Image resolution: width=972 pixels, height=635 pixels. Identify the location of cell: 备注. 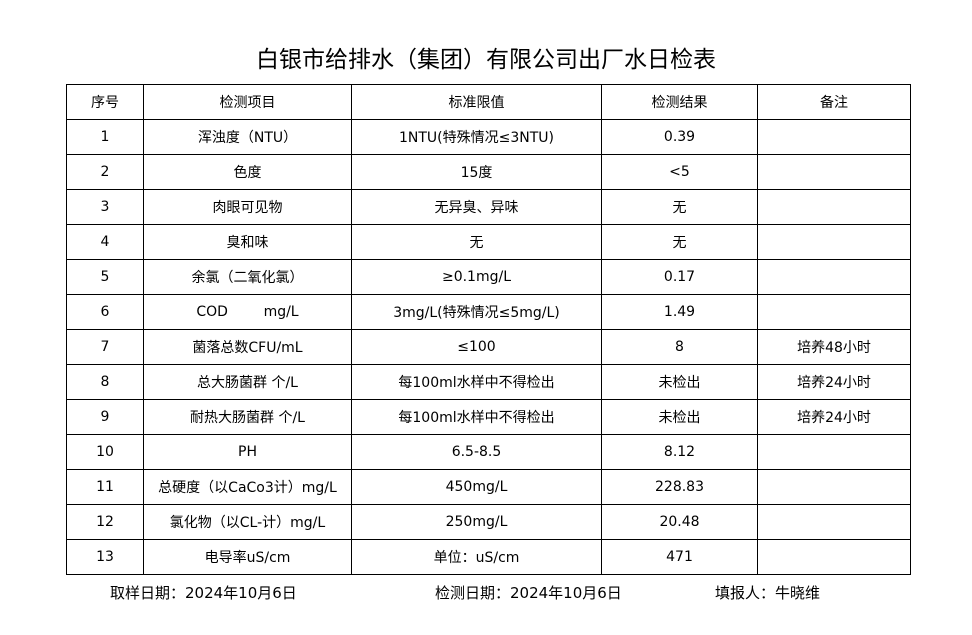
(834, 102).